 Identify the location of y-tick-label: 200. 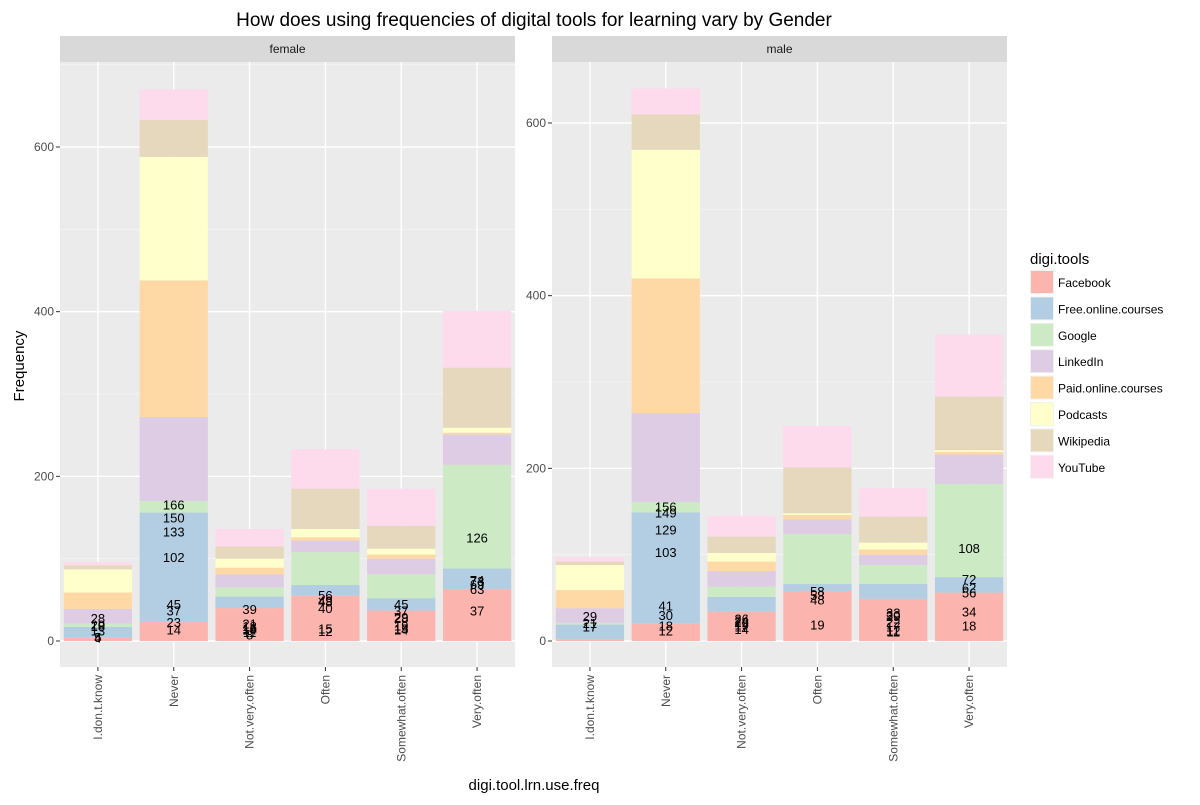
(536, 468).